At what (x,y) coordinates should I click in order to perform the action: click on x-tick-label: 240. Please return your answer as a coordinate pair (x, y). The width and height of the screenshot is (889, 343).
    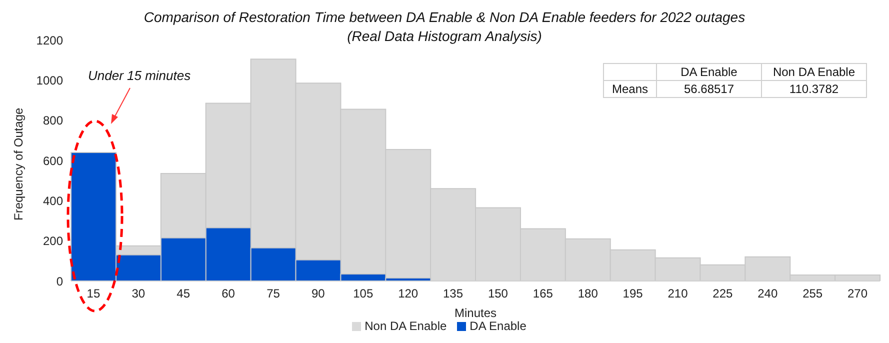
    Looking at the image, I should click on (768, 293).